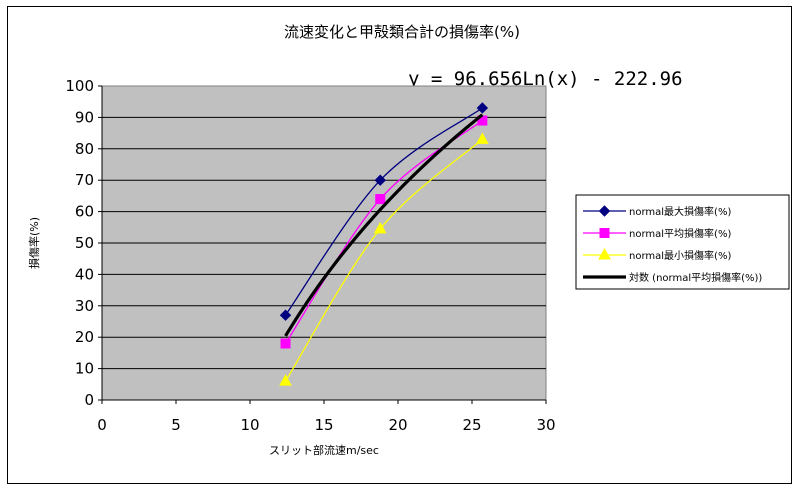 This screenshot has width=800, height=494. I want to click on legend-label-3: normal最小損傷率(%), so click(680, 255).